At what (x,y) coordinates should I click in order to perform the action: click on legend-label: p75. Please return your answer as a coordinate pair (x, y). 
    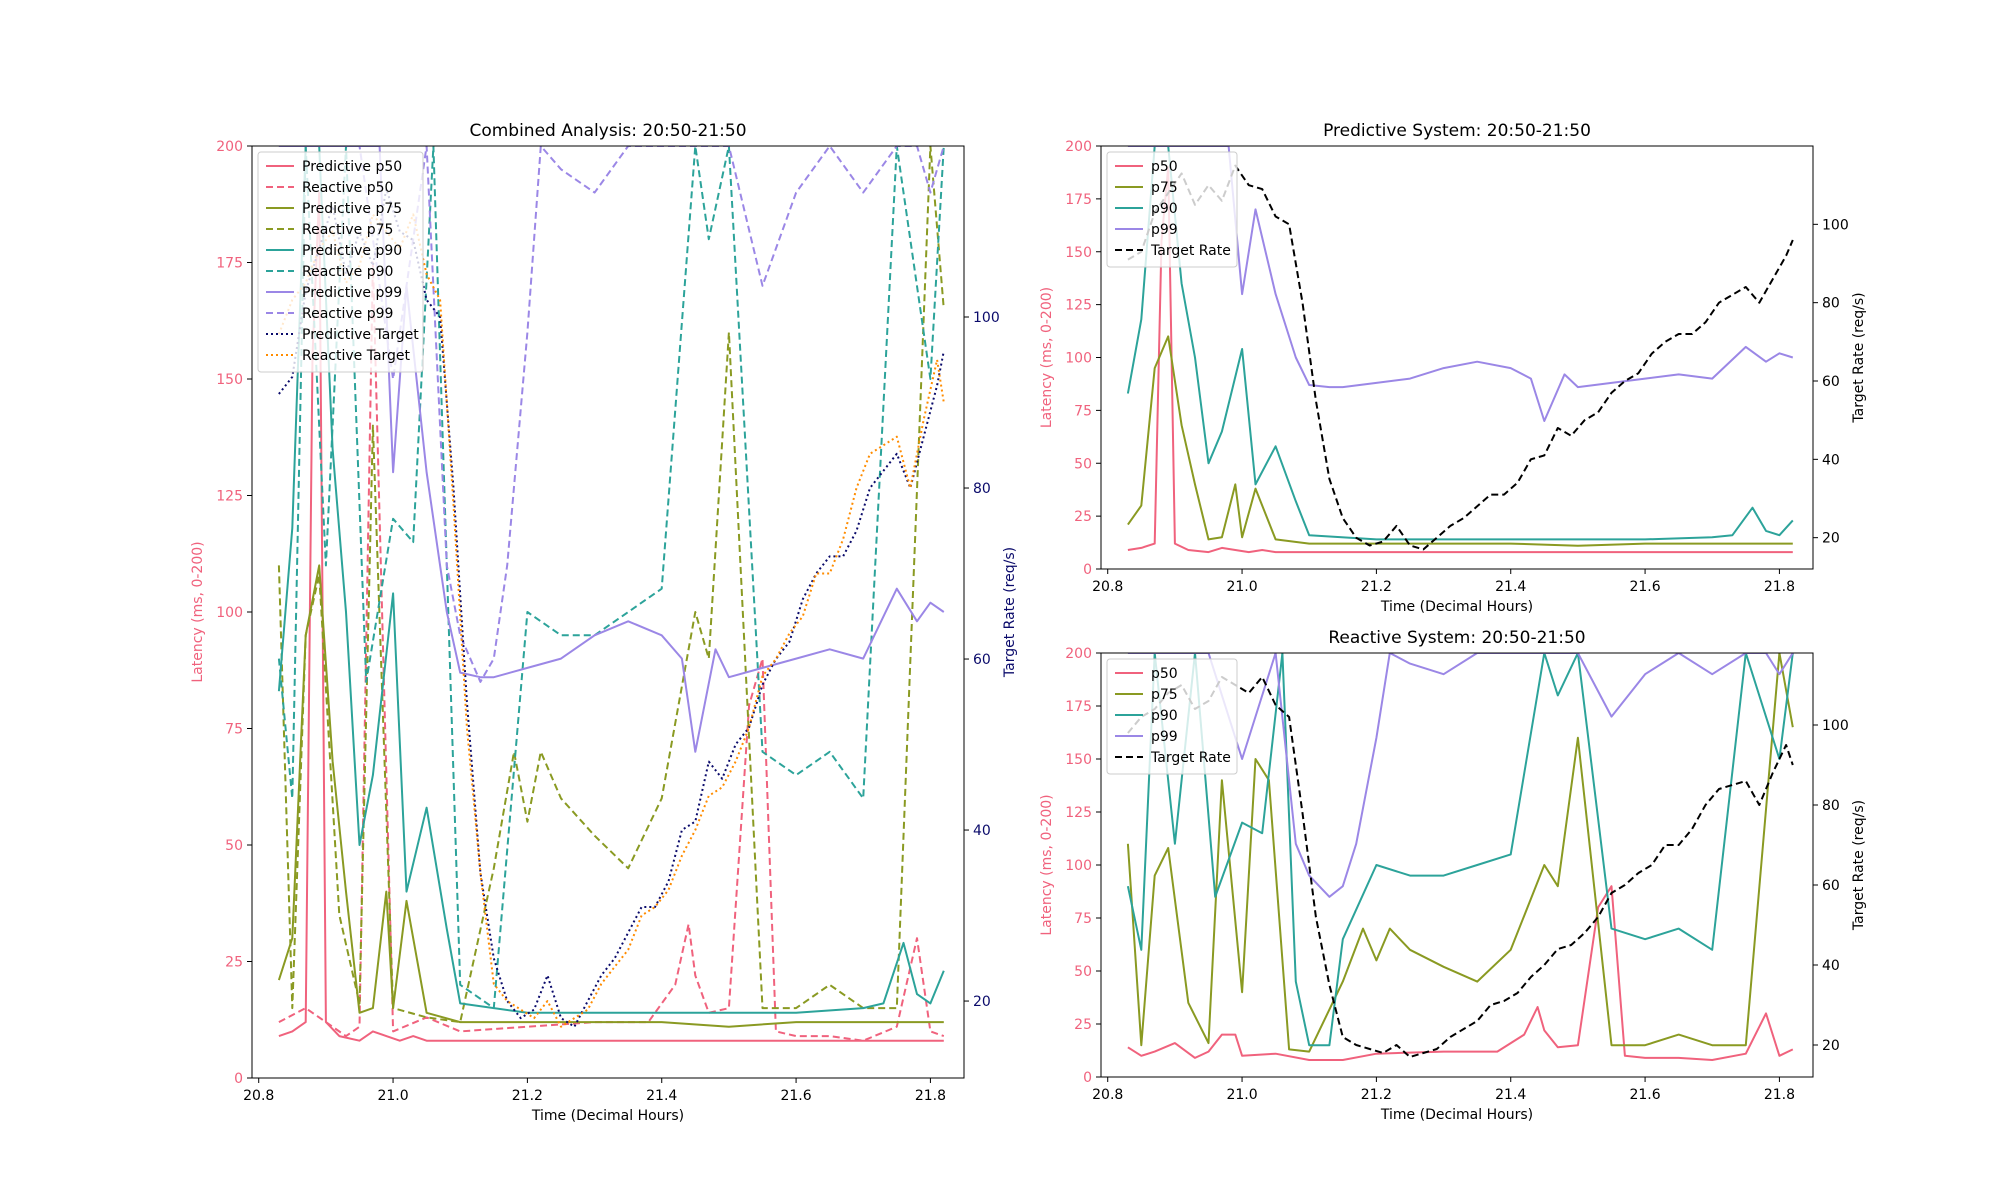
    Looking at the image, I should click on (1164, 188).